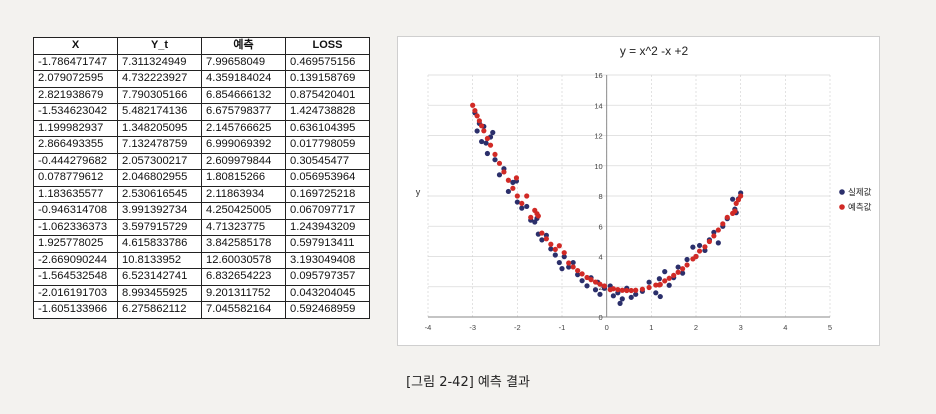  What do you see at coordinates (243, 194) in the screenshot?
I see `table-cell: 2.11863934` at bounding box center [243, 194].